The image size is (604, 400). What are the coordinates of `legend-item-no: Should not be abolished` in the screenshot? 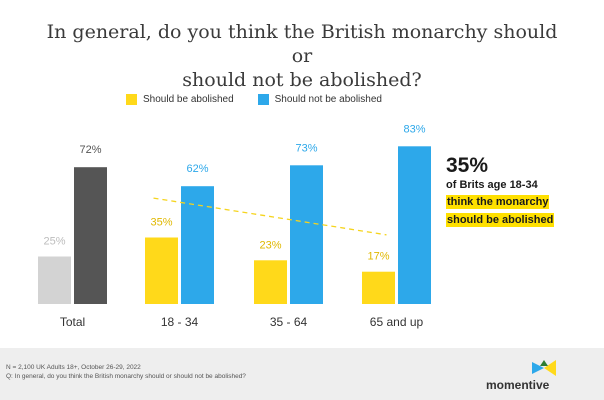 It's located at (319, 99).